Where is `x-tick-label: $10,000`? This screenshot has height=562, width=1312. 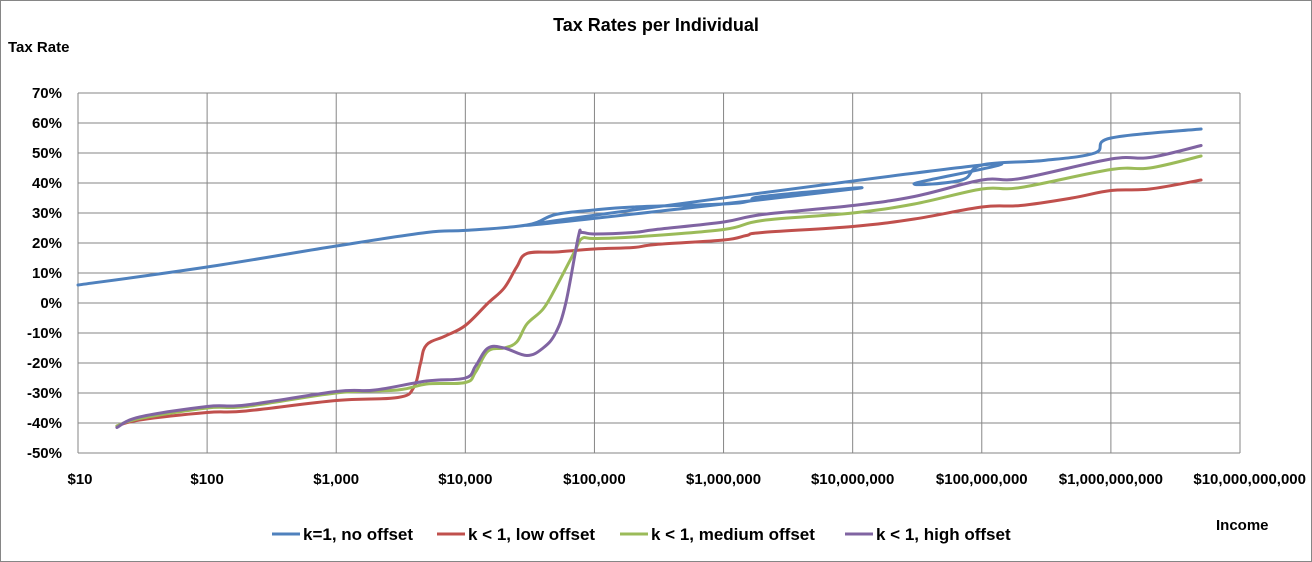 x-tick-label: $10,000 is located at coordinates (465, 479).